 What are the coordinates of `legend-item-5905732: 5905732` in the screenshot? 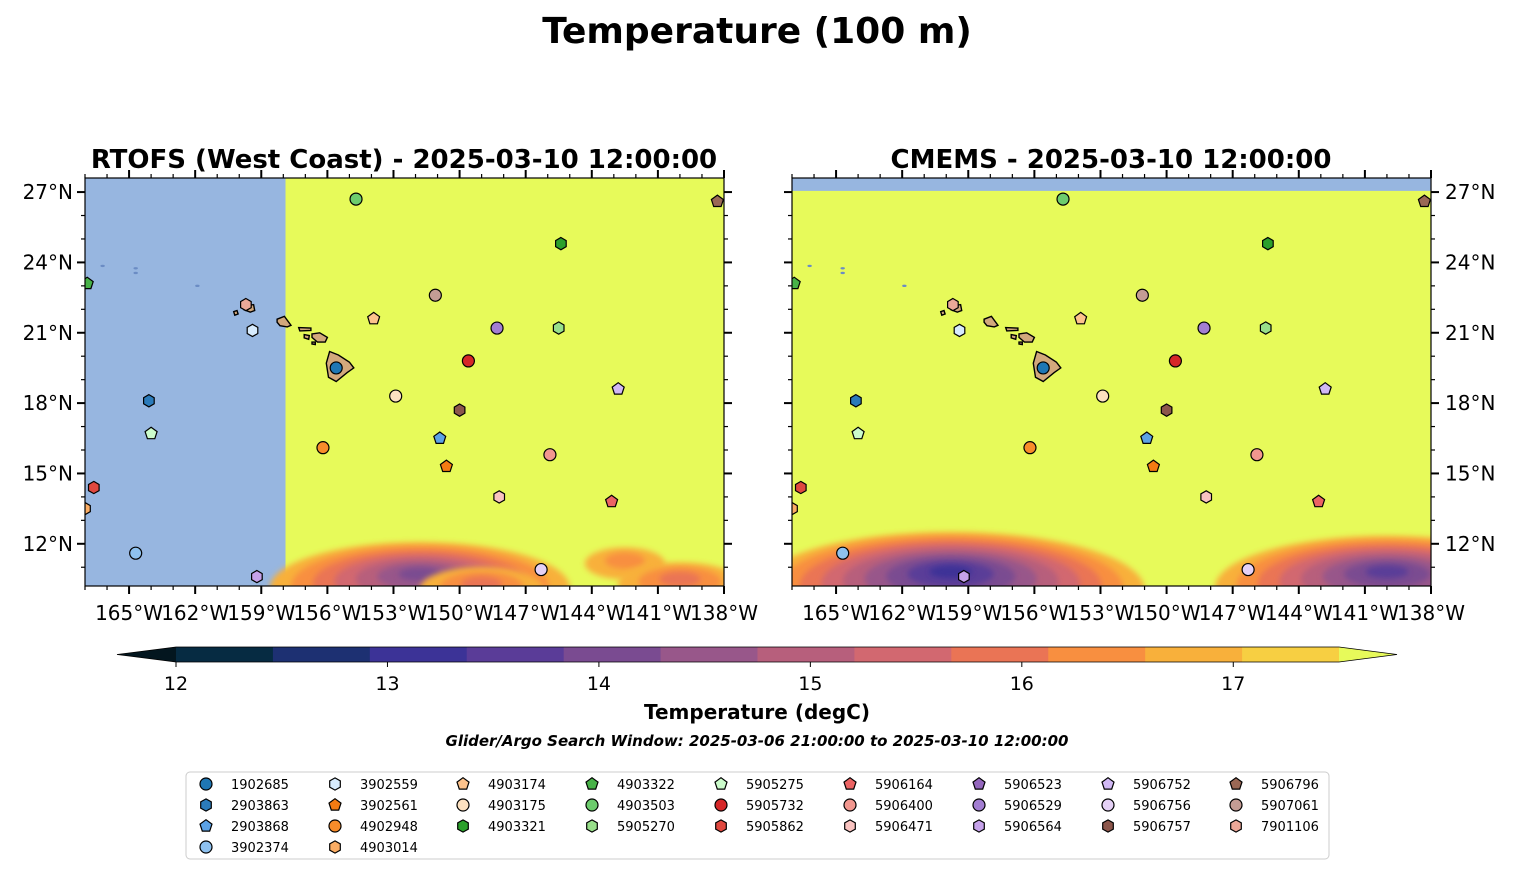 It's located at (759, 806).